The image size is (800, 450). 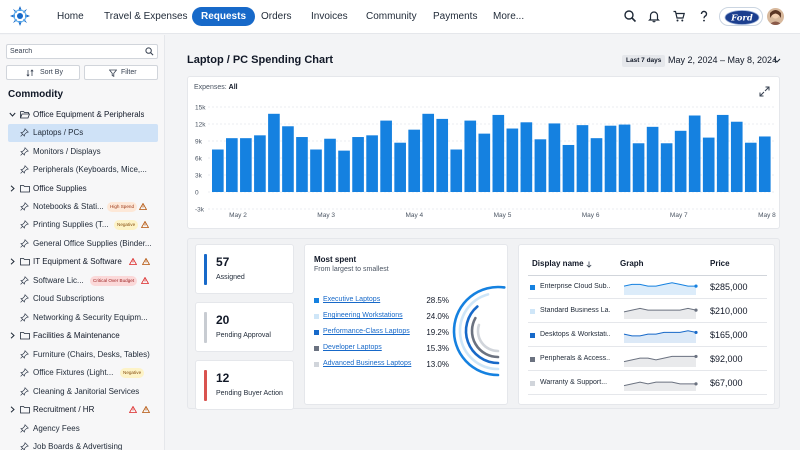 I want to click on column-header-display-name: Display name, so click(x=558, y=263).